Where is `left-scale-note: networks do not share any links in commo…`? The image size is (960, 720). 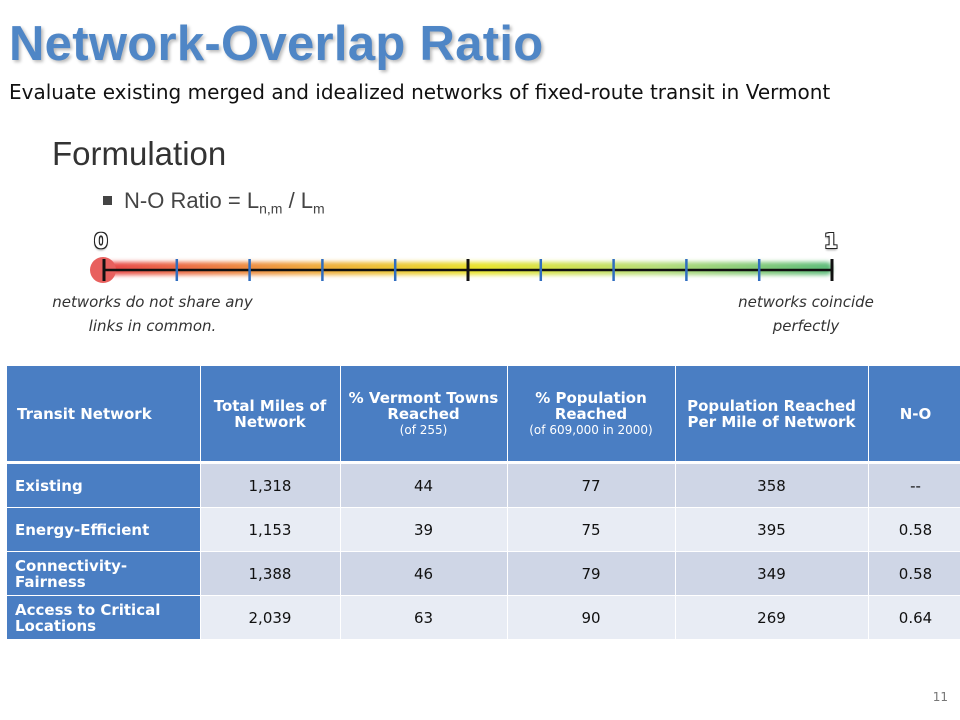 left-scale-note: networks do not share any links in commo… is located at coordinates (152, 314).